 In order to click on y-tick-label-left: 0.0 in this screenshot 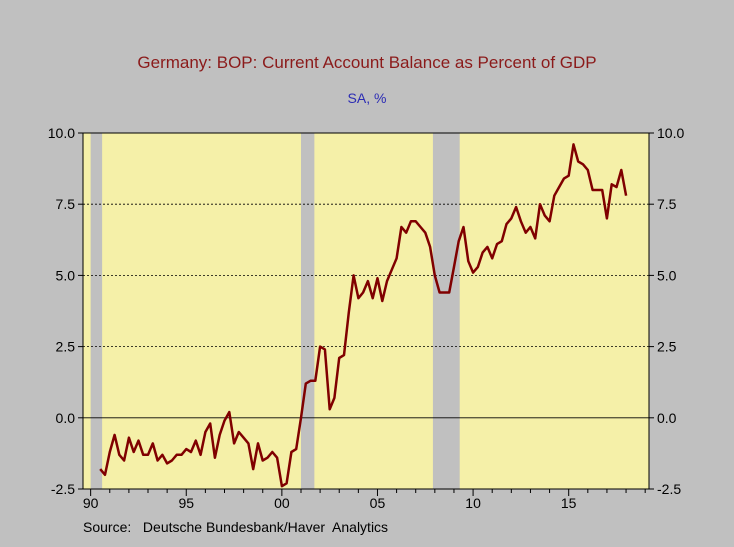, I will do `click(66, 418)`.